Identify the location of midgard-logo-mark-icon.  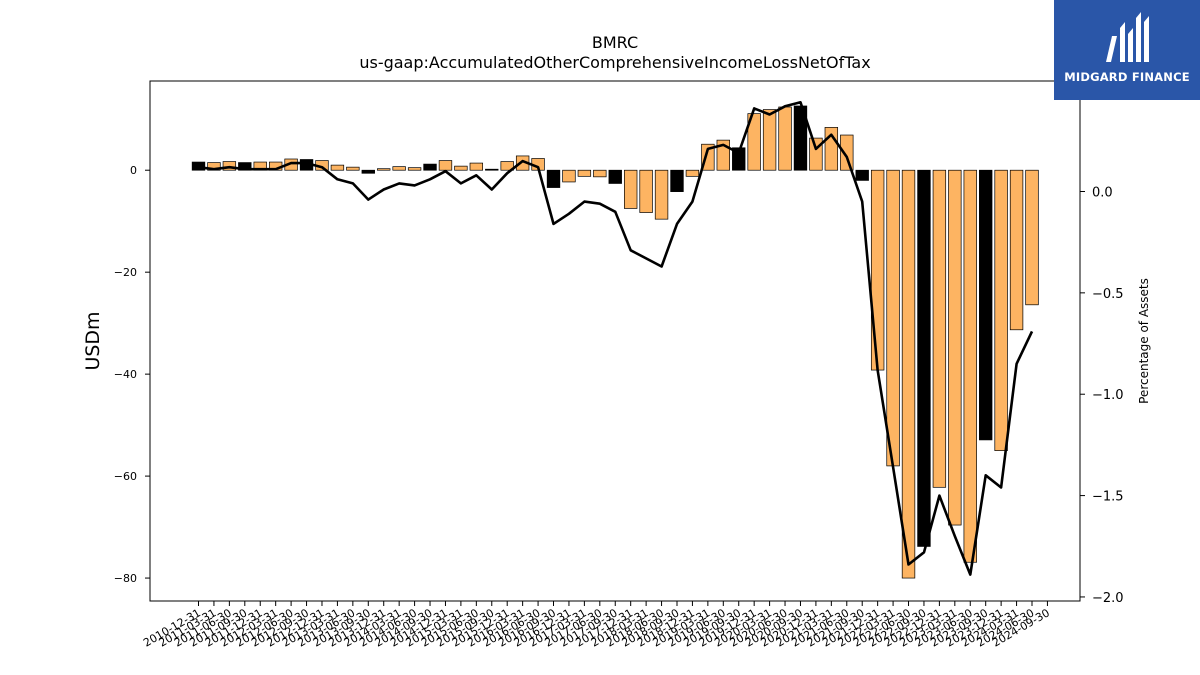
(1127, 37).